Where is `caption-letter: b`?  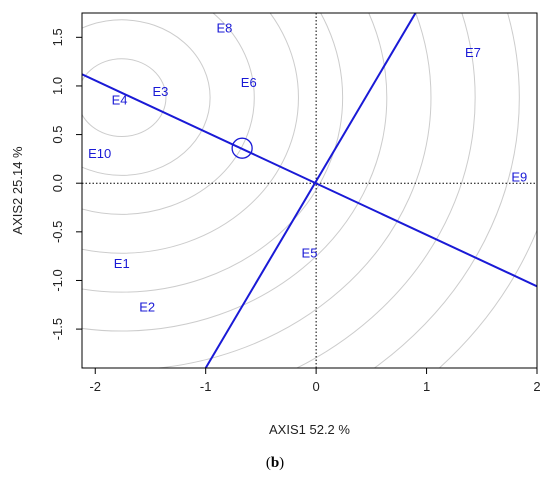
caption-letter: b is located at coordinates (275, 463).